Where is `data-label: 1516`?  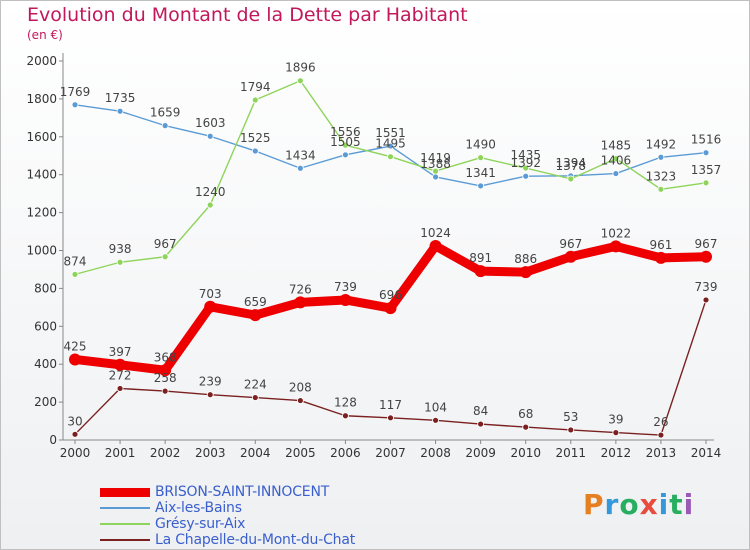
data-label: 1516 is located at coordinates (706, 140).